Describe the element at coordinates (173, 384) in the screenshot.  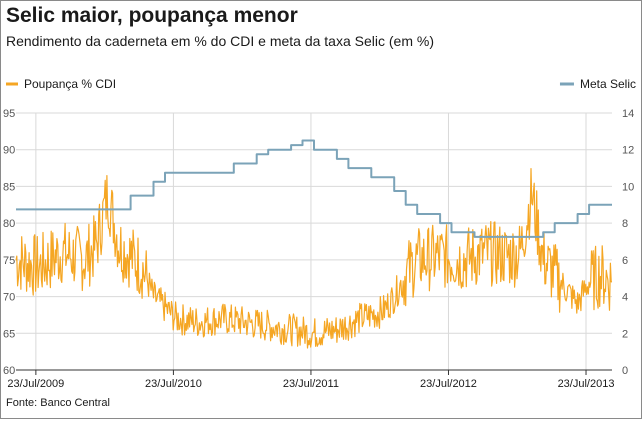
I see `x-tick-label: 23/Jul/2010` at that location.